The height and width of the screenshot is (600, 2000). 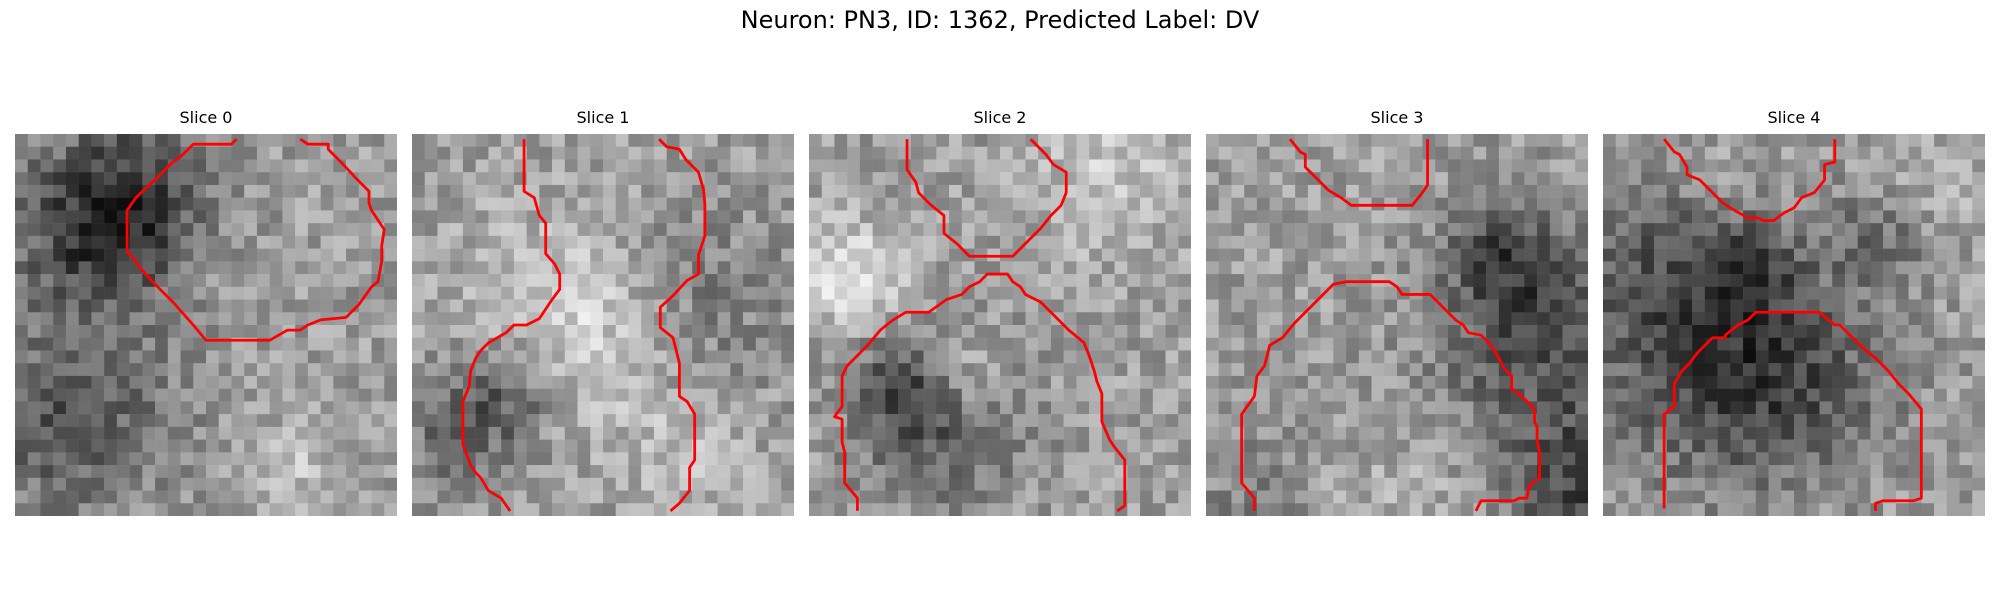 I want to click on slice-2-title: Slice 2, so click(x=1000, y=117).